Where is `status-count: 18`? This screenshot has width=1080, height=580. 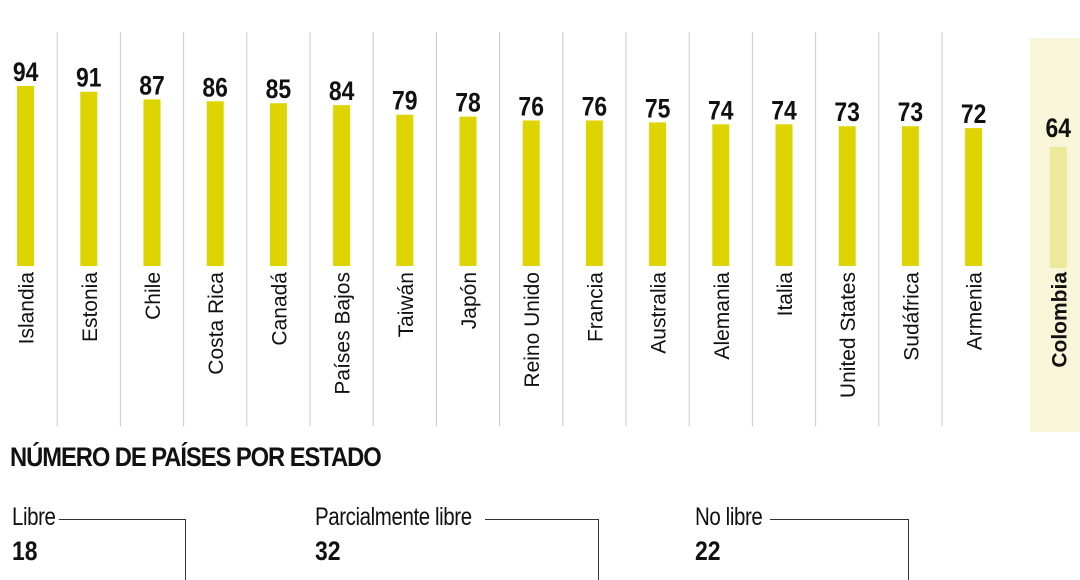
status-count: 18 is located at coordinates (25, 551).